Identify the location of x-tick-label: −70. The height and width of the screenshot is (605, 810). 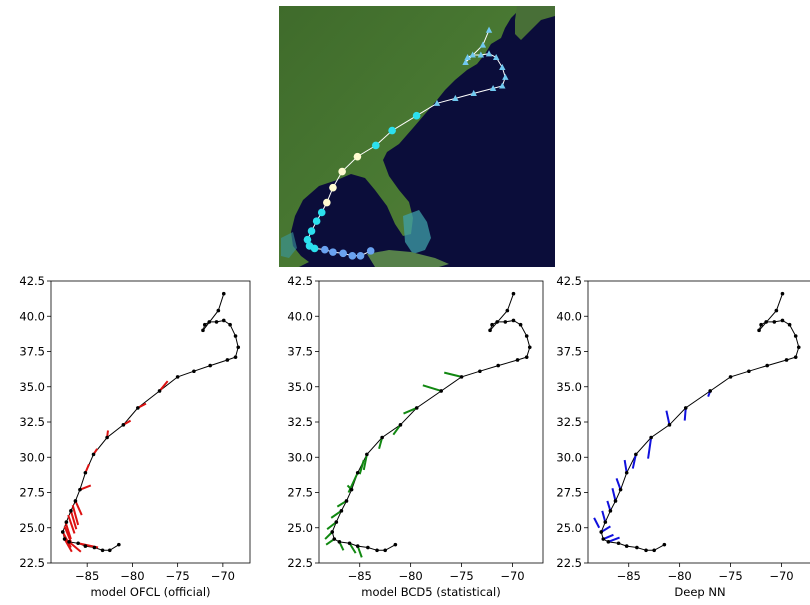
(223, 576).